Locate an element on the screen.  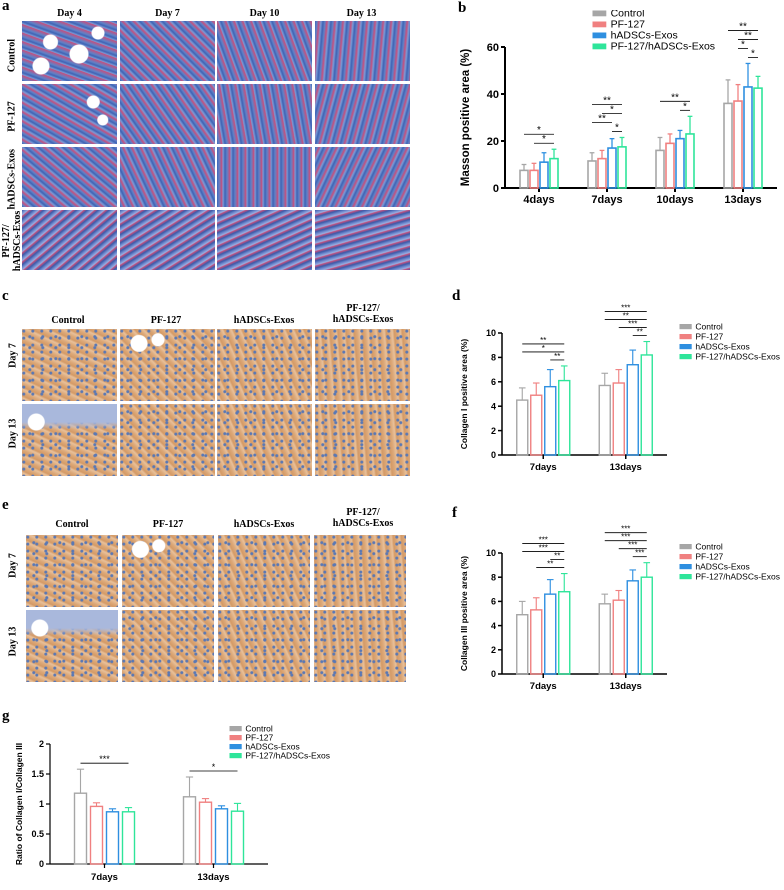
row-header-day-13: Day 13 is located at coordinates (13, 433).